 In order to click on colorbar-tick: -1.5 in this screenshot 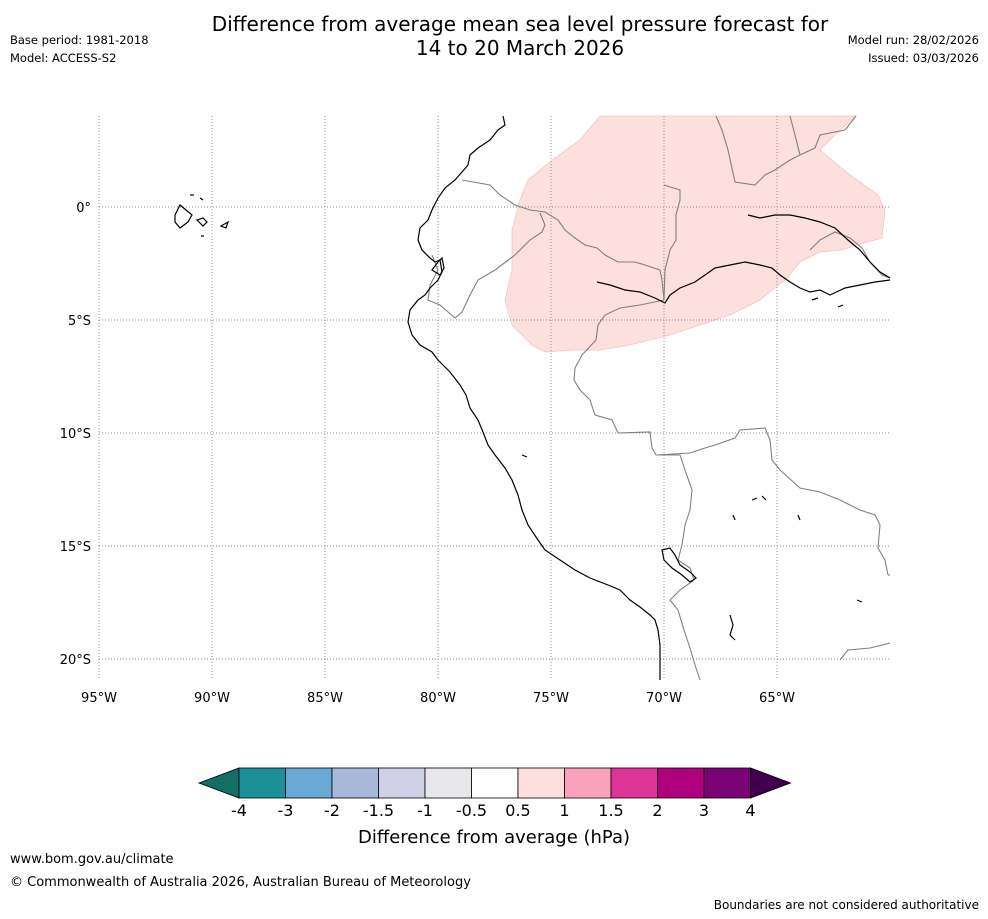, I will do `click(378, 810)`.